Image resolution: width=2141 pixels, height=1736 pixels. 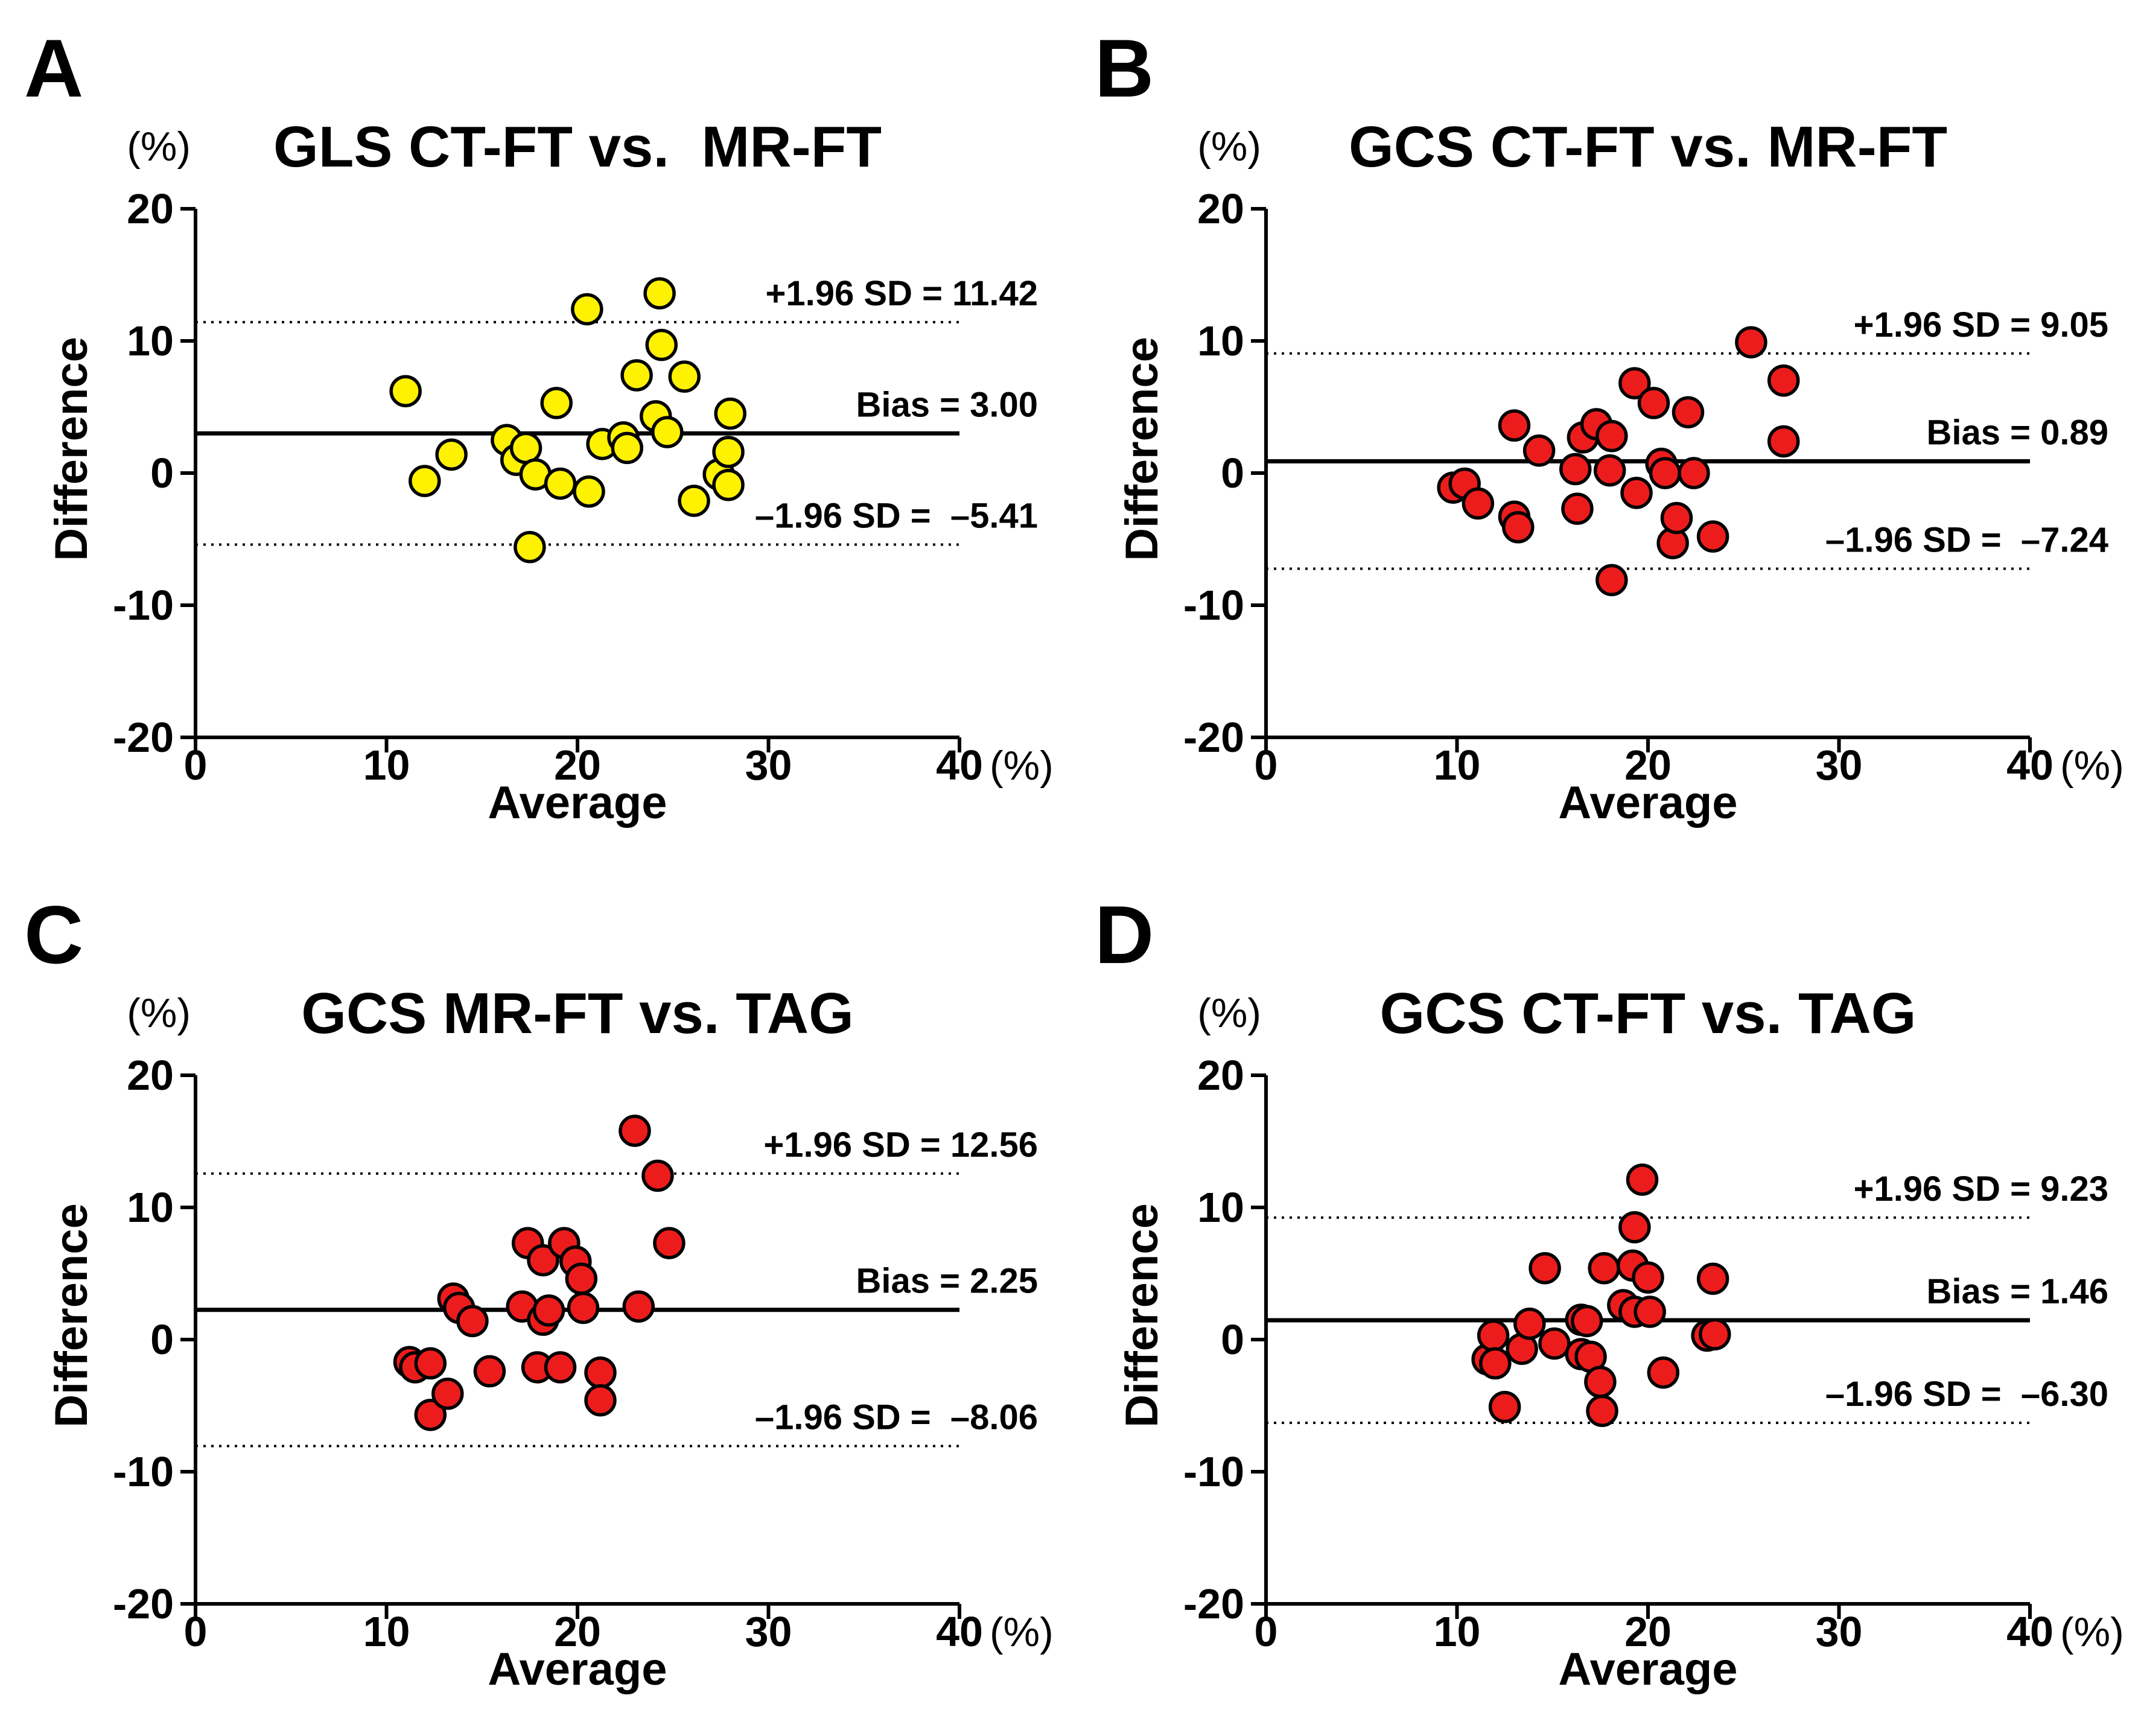 I want to click on lower-loa-label: –1.96 SD = –6.30, so click(x=1967, y=1394).